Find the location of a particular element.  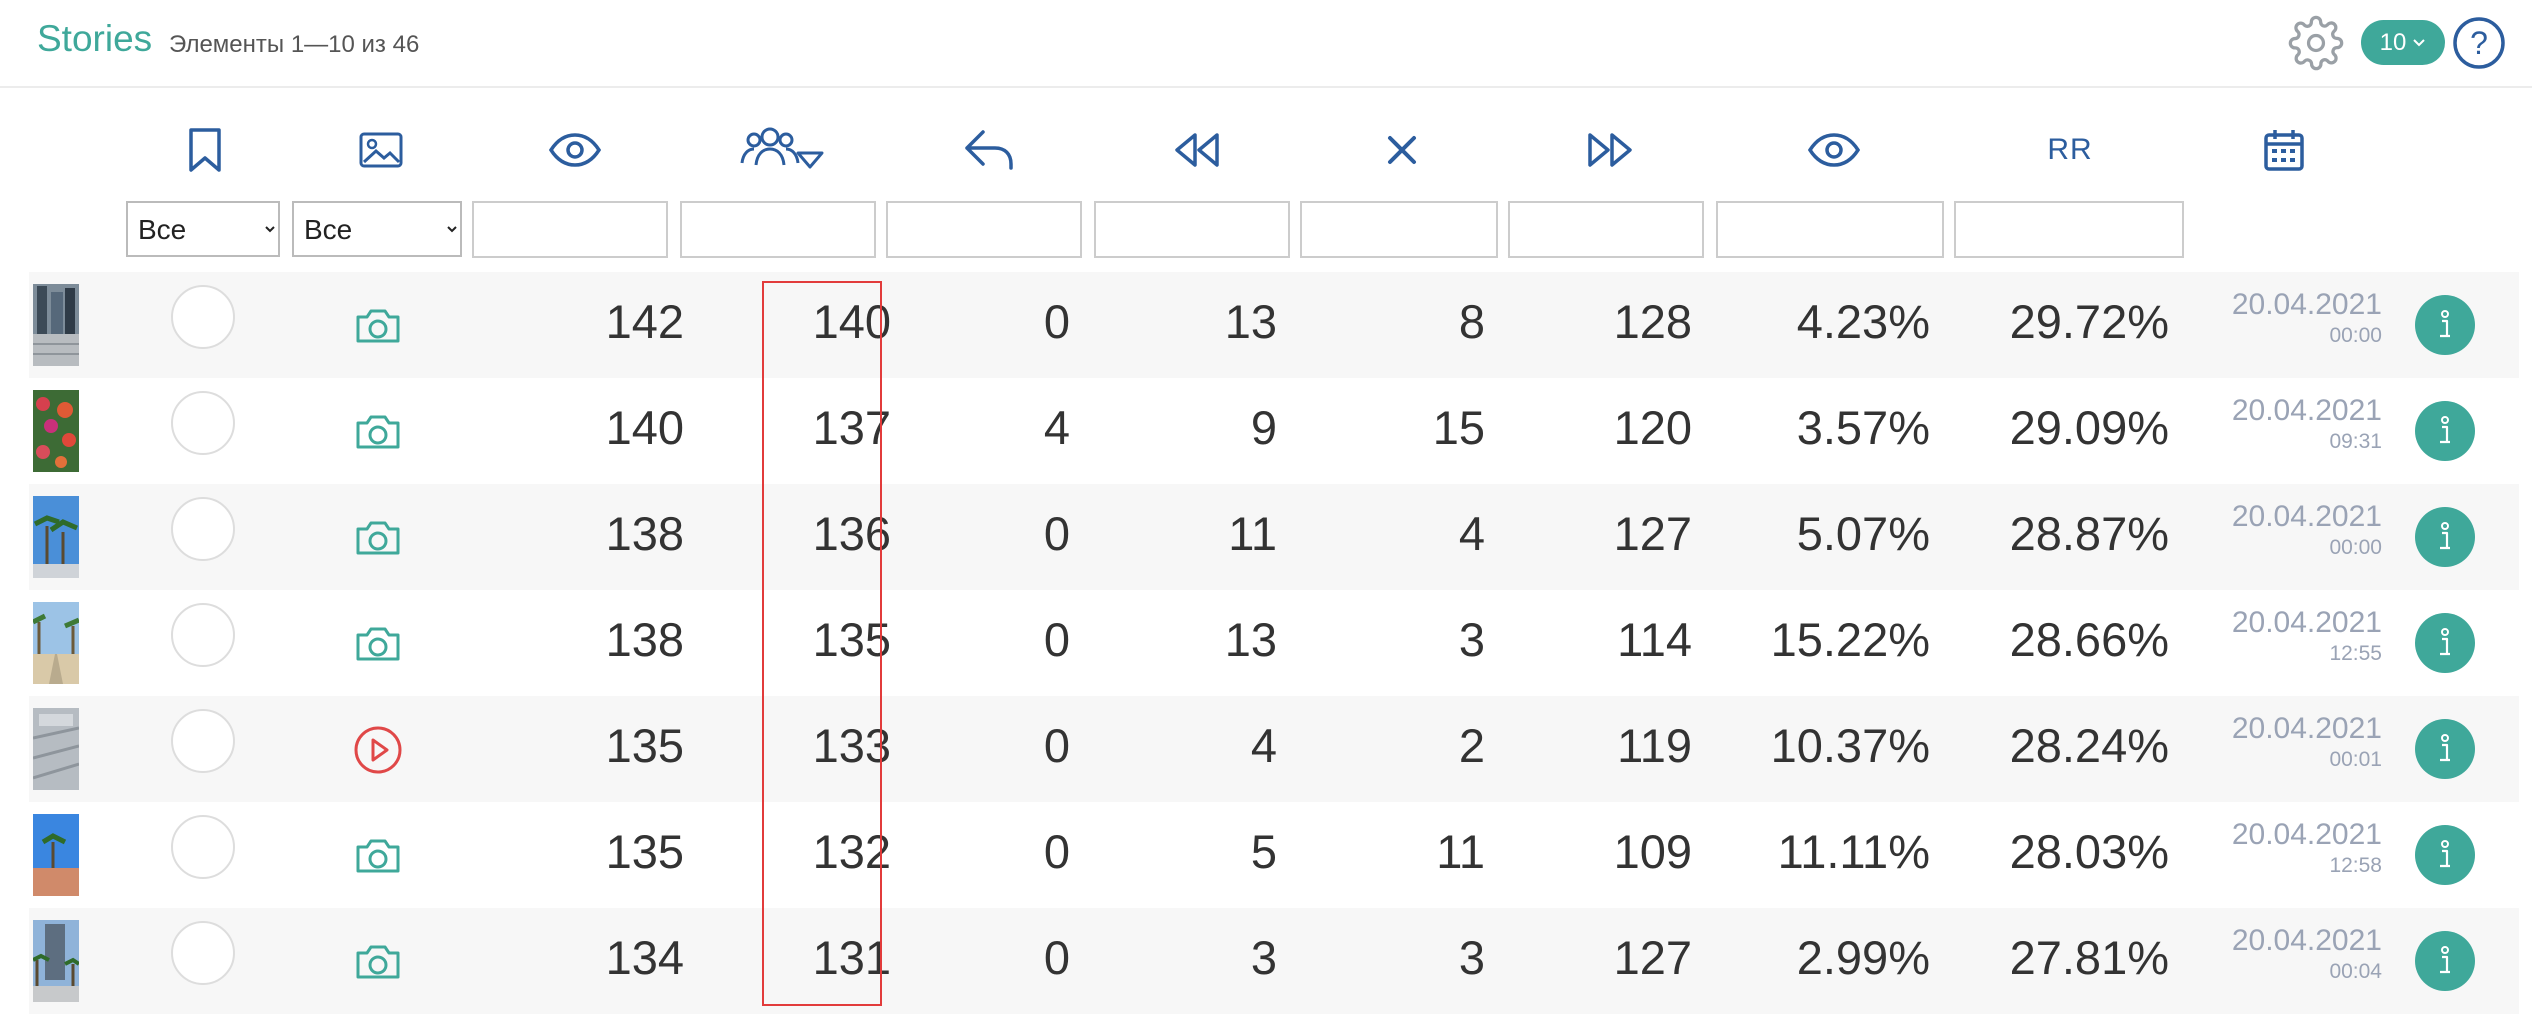

media-type-filter-select: Все is located at coordinates (377, 229).